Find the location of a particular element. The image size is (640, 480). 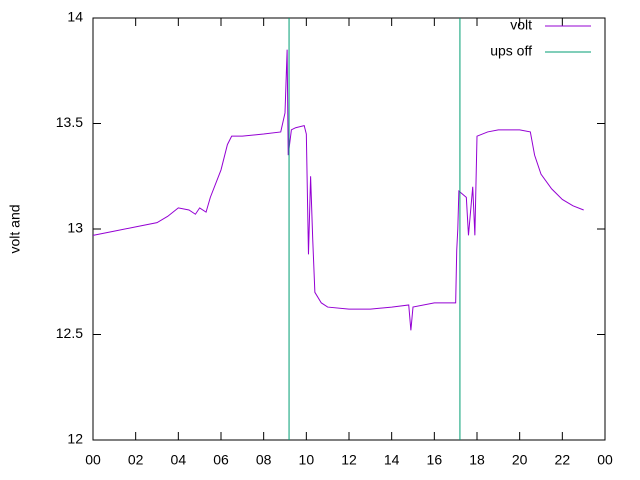

x-tick-label: 20 is located at coordinates (520, 460).